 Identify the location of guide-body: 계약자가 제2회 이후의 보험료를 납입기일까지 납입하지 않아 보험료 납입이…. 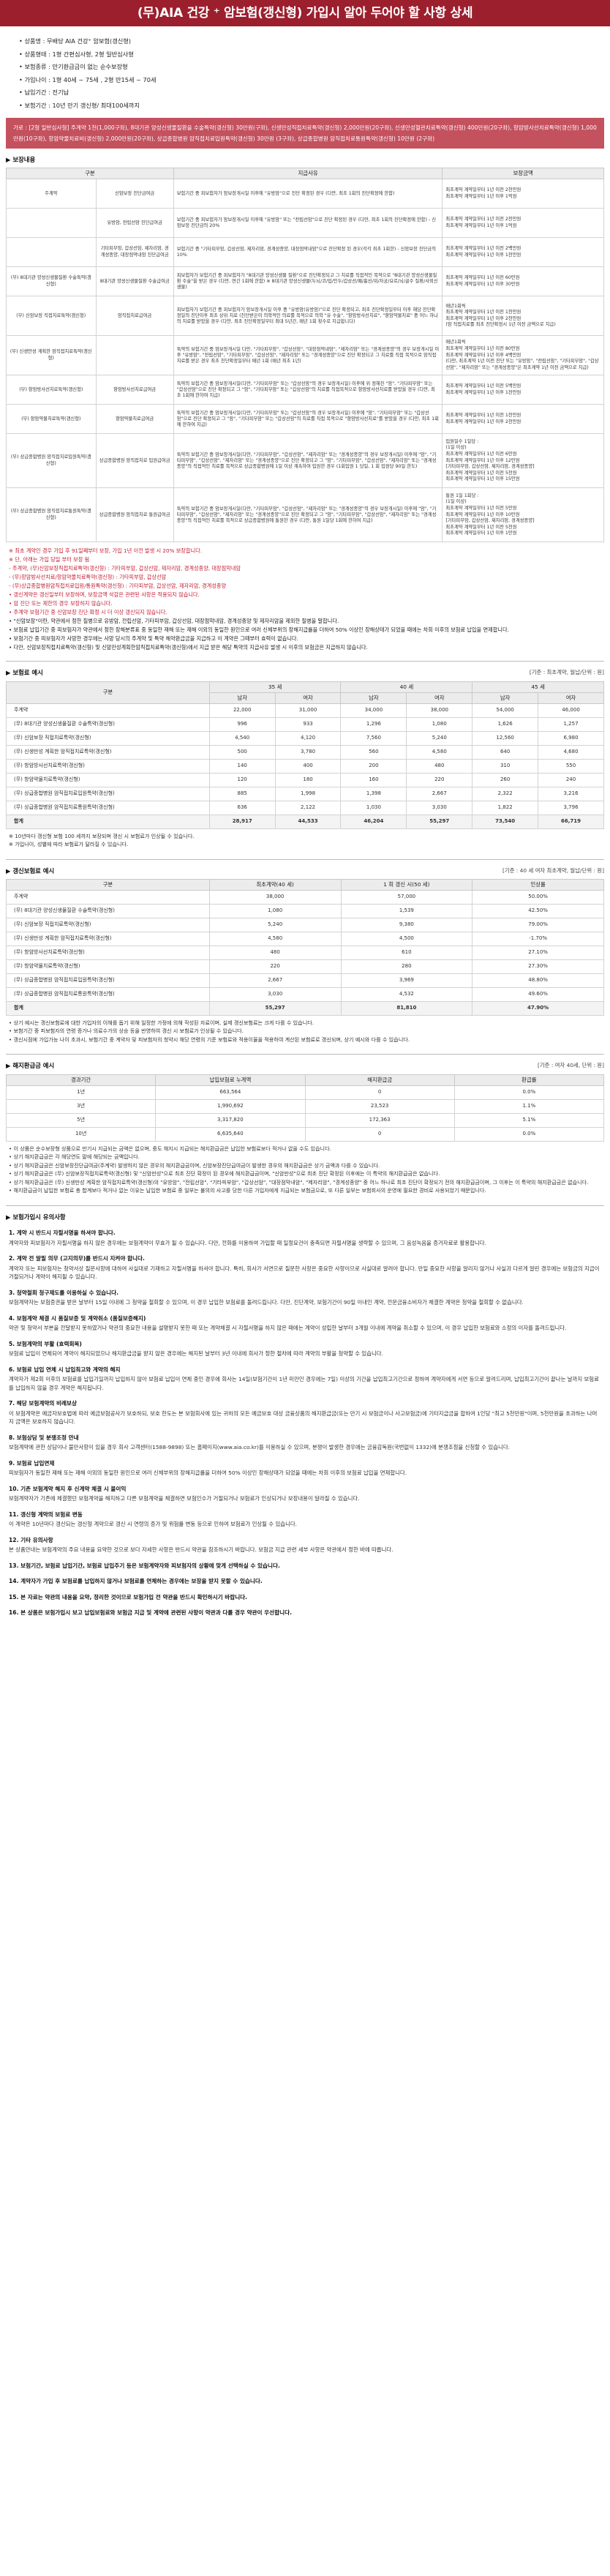
(304, 1383).